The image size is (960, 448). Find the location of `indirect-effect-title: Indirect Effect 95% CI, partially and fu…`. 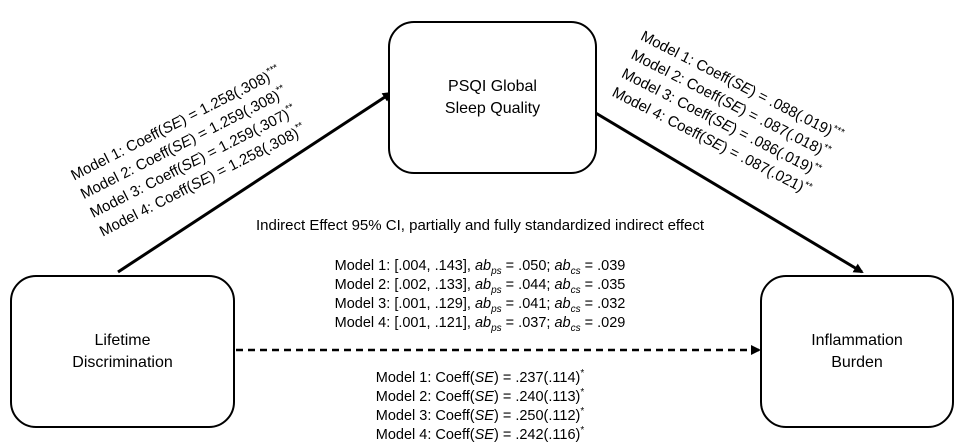

indirect-effect-title: Indirect Effect 95% CI, partially and fu… is located at coordinates (479, 225).